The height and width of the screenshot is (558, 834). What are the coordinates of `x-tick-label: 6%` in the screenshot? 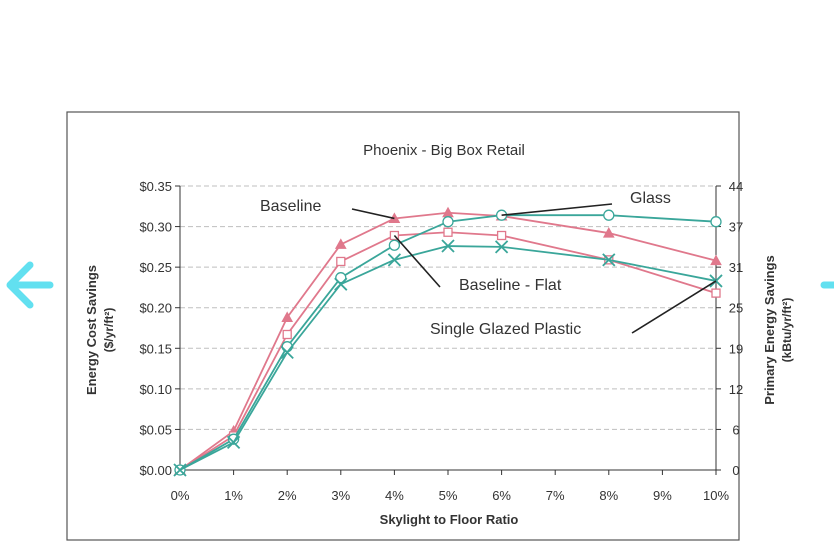 It's located at (501, 495).